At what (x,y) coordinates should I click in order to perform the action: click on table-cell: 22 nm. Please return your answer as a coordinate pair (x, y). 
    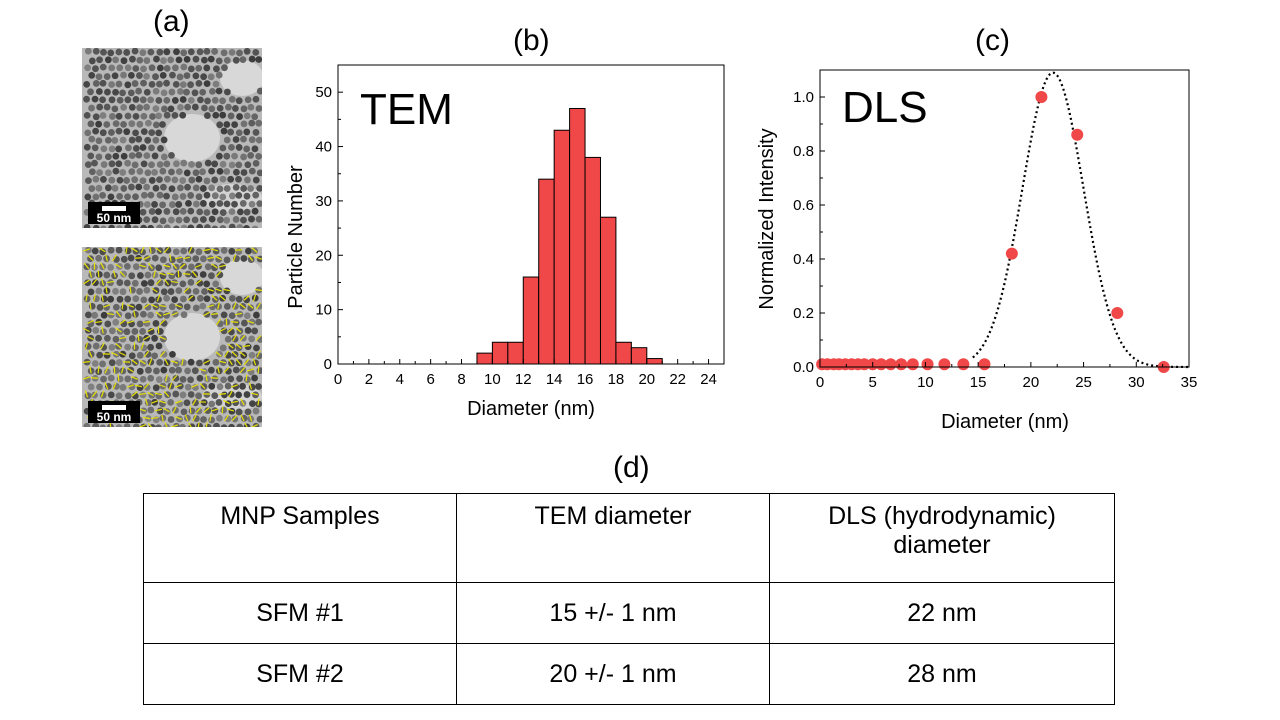
    Looking at the image, I should click on (942, 613).